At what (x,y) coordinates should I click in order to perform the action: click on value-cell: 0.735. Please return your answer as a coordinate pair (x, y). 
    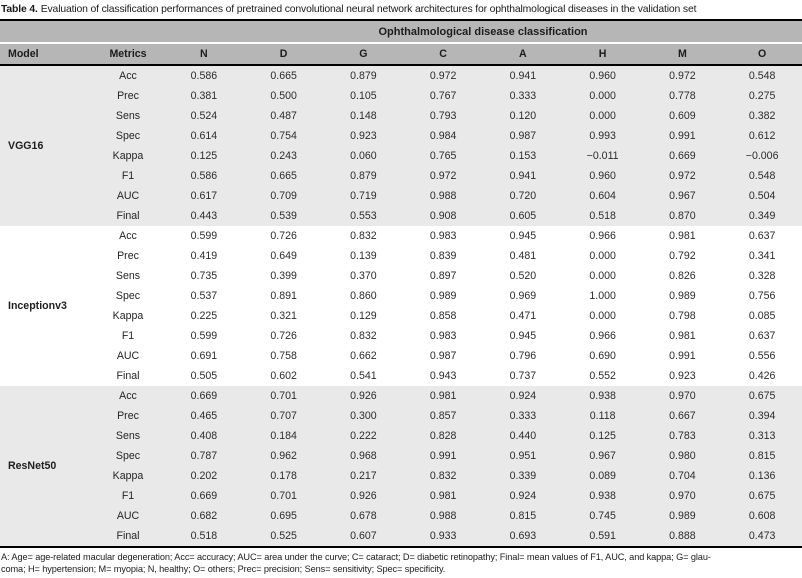
    Looking at the image, I should click on (204, 276).